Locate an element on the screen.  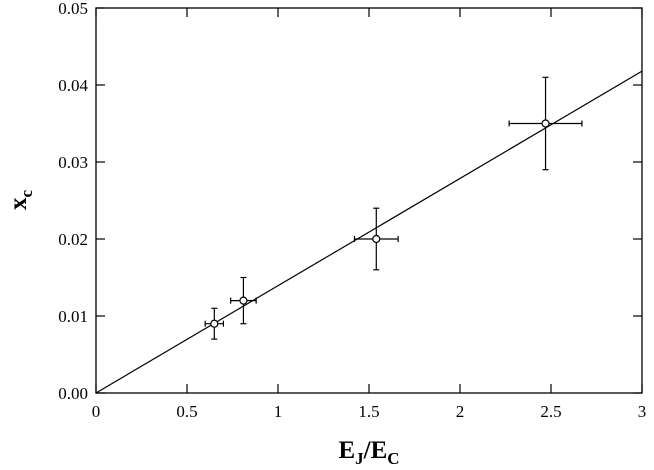
x-axis-title-main: E is located at coordinates (346, 450).